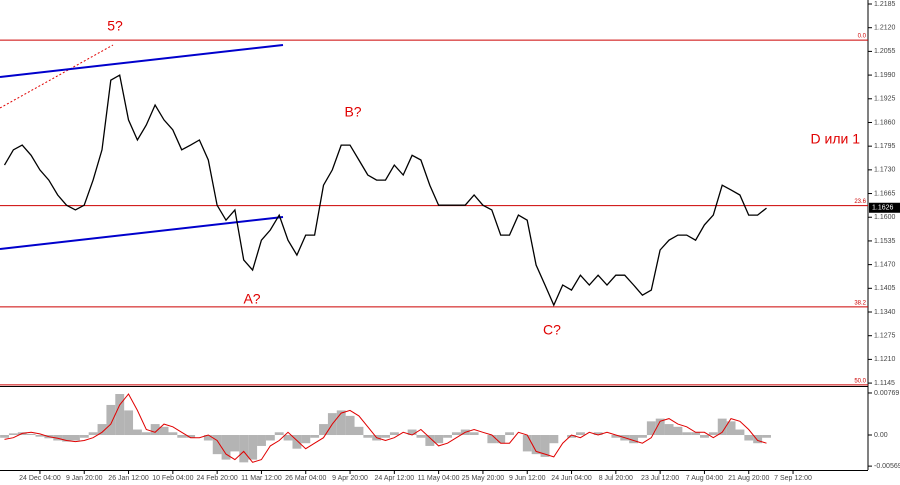  I want to click on channel-line-upper, so click(142, 61).